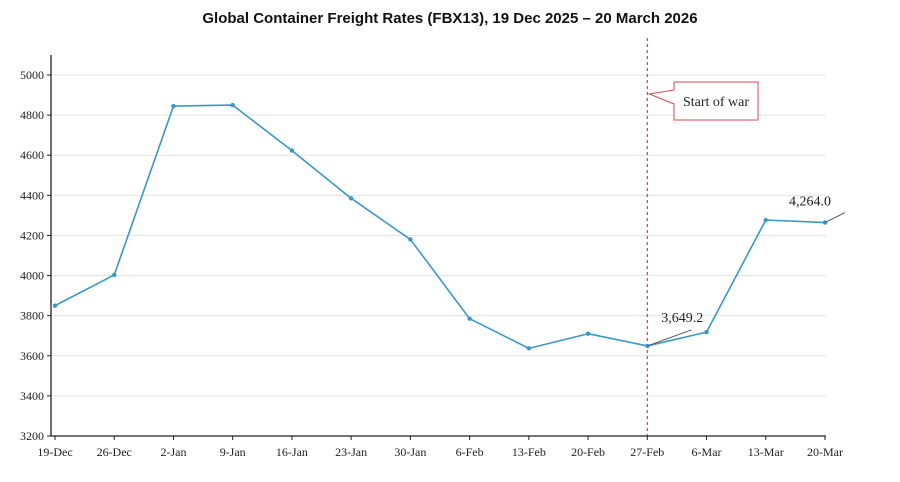 This screenshot has height=482, width=900. Describe the element at coordinates (351, 452) in the screenshot. I see `x-tick-label: 23-Jan` at that location.